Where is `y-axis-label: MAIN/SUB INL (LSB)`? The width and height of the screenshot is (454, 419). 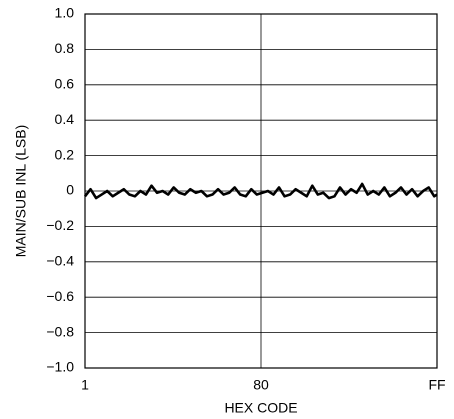 y-axis-label: MAIN/SUB INL (LSB) is located at coordinates (21, 191).